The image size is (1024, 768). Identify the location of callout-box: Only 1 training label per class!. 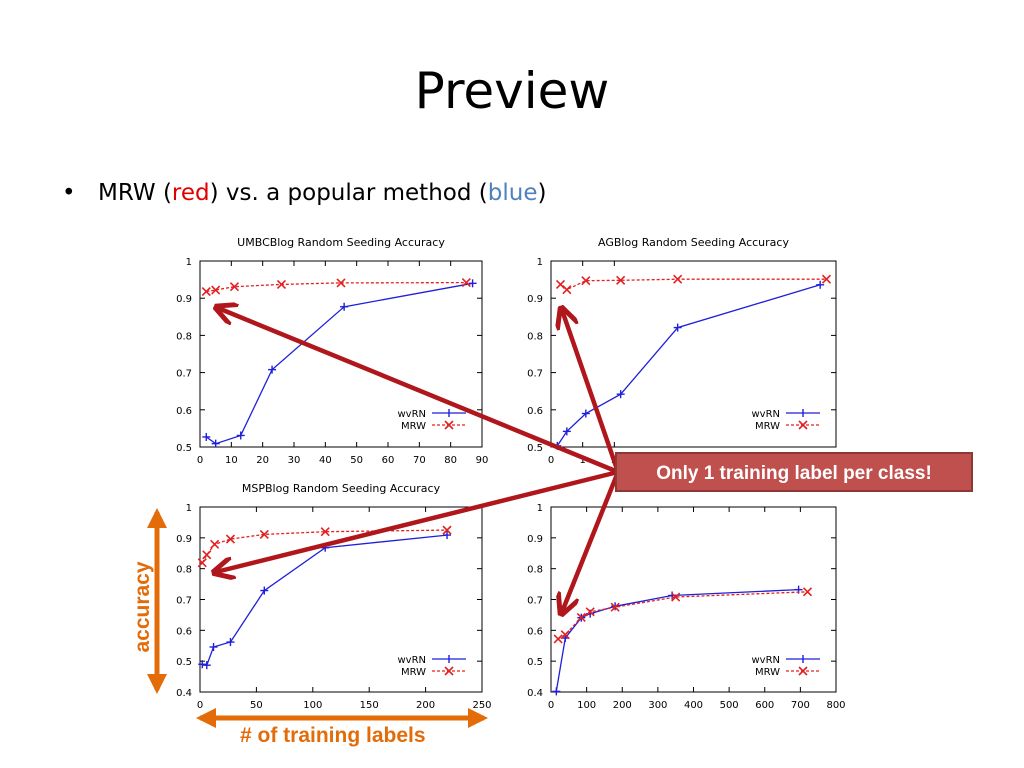
(794, 472).